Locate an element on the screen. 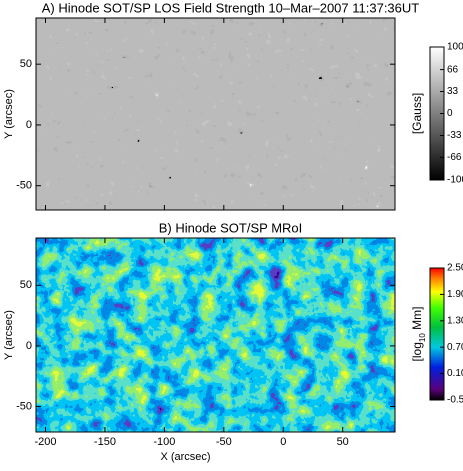 The width and height of the screenshot is (463, 471). colorbar-label-part: Mm] is located at coordinates (417, 320).